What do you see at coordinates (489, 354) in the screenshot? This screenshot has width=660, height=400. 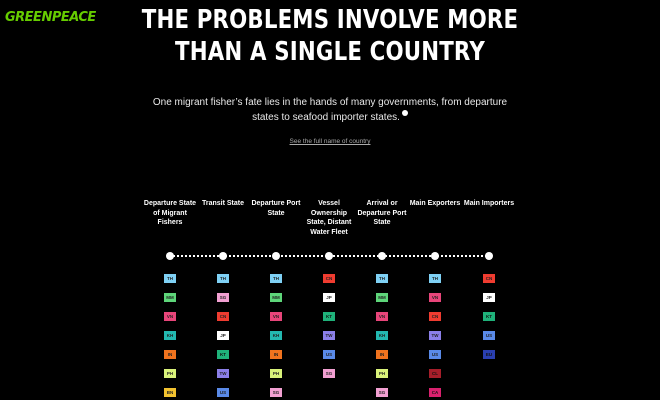 I see `country-badge: EU` at bounding box center [489, 354].